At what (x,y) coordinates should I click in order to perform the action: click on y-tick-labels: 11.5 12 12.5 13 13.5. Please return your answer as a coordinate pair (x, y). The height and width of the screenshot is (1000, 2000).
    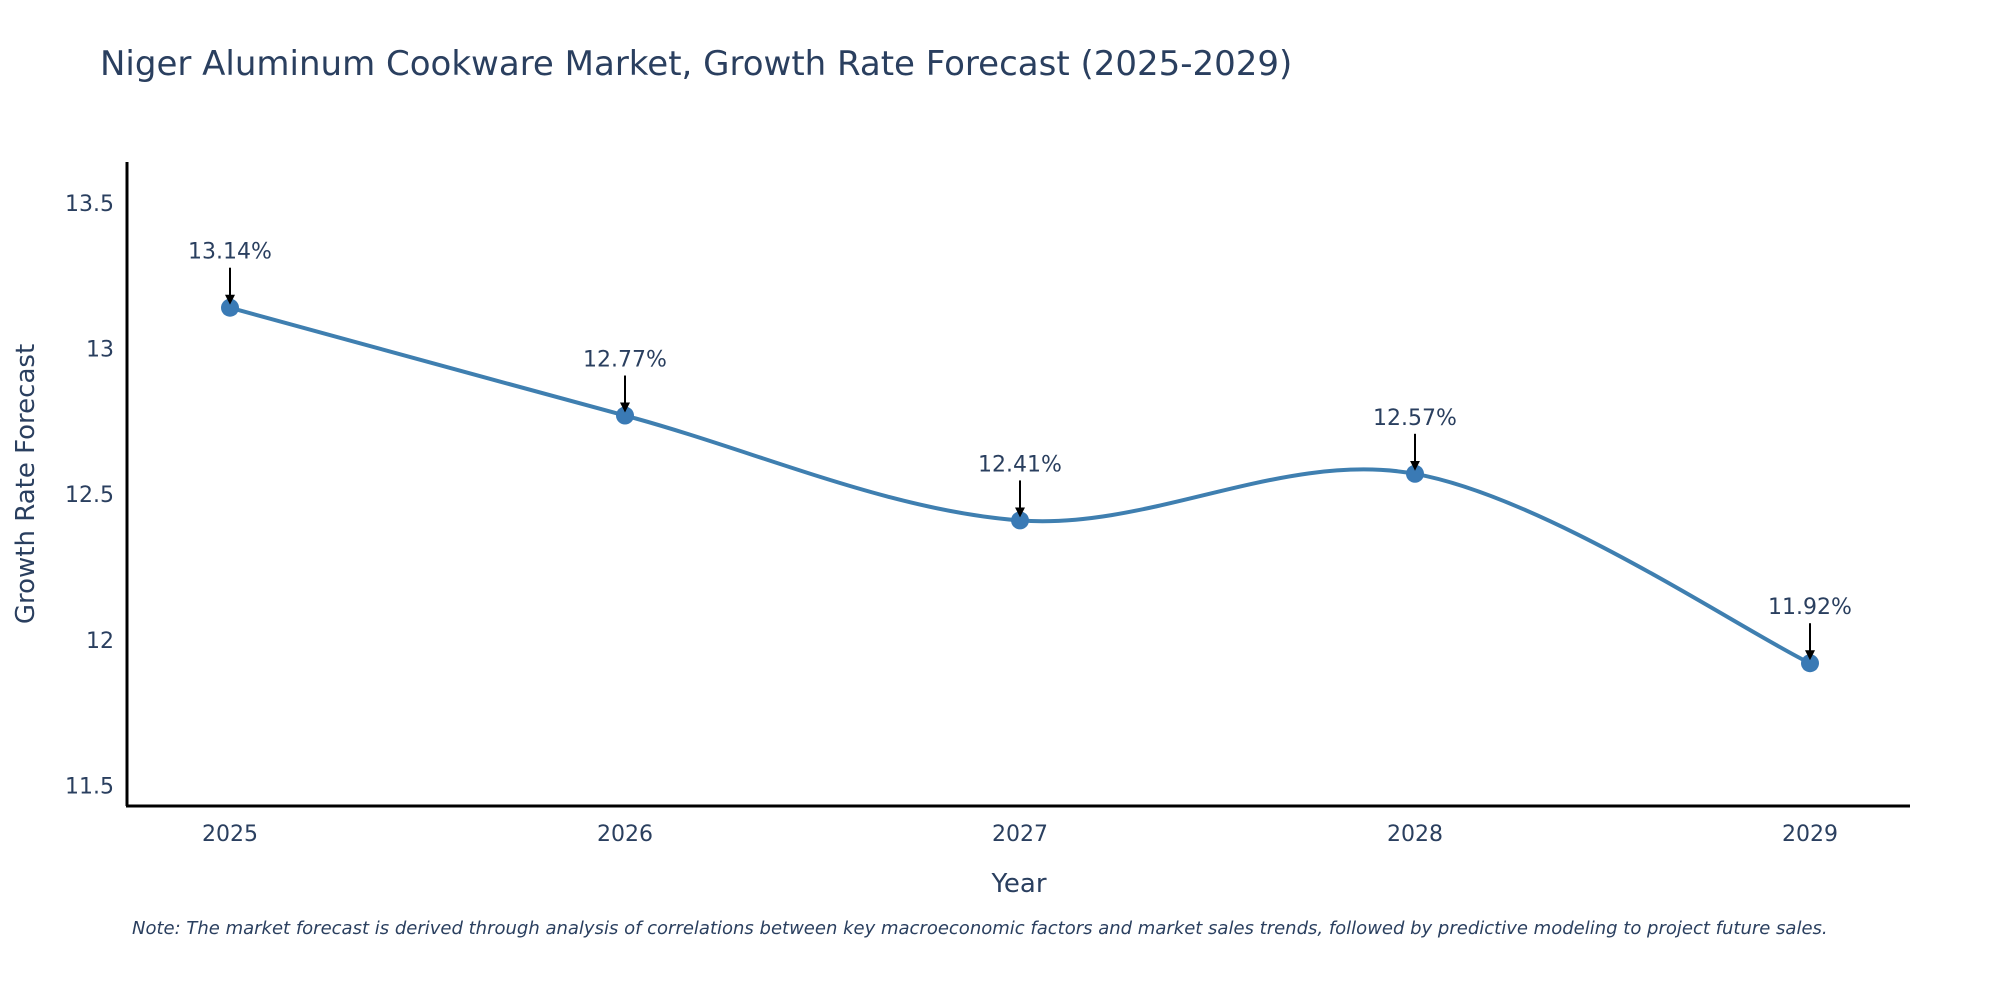
    Looking at the image, I should click on (89, 496).